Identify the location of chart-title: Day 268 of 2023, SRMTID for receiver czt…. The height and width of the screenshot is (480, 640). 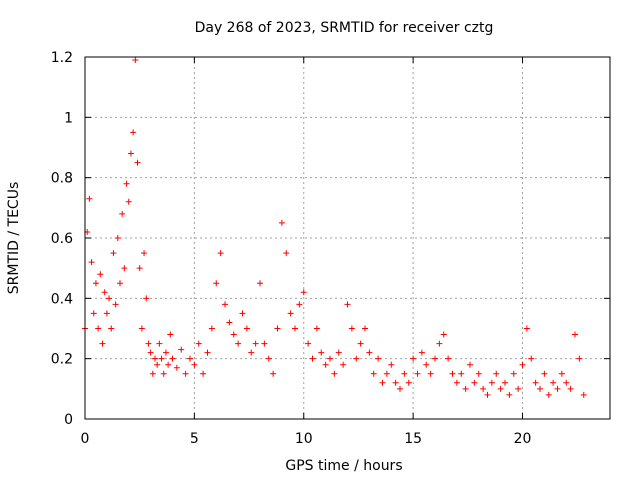
(344, 28).